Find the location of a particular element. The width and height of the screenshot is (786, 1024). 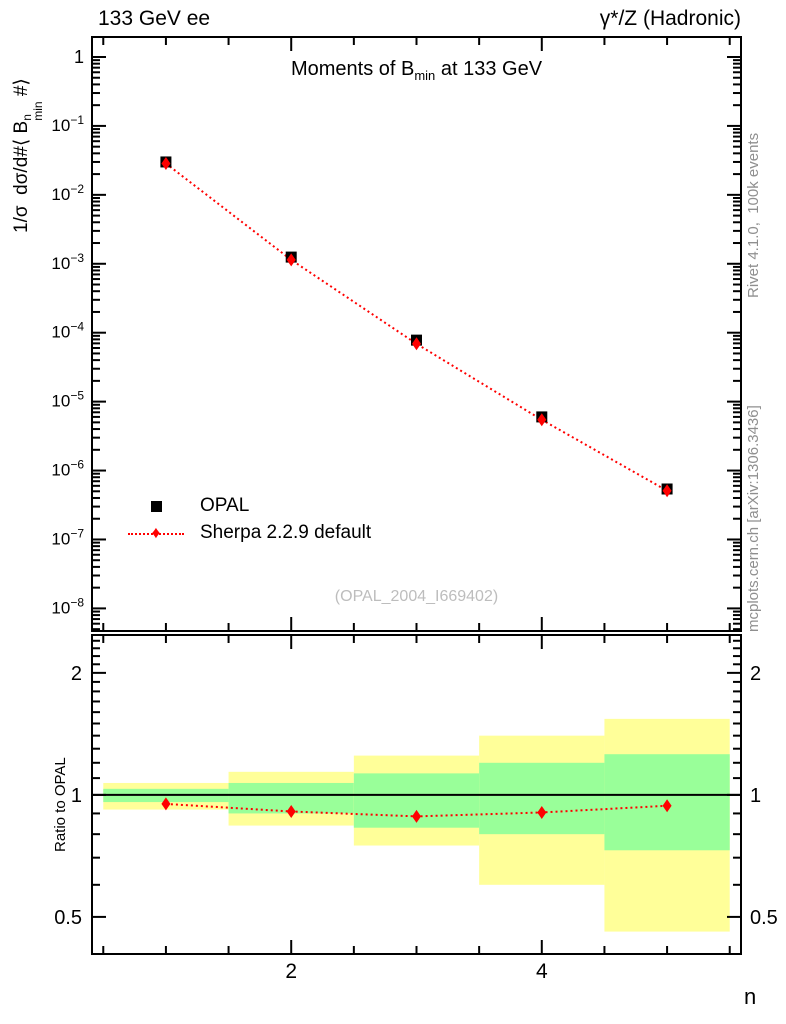

svg-text: 4 is located at coordinates (542, 971).